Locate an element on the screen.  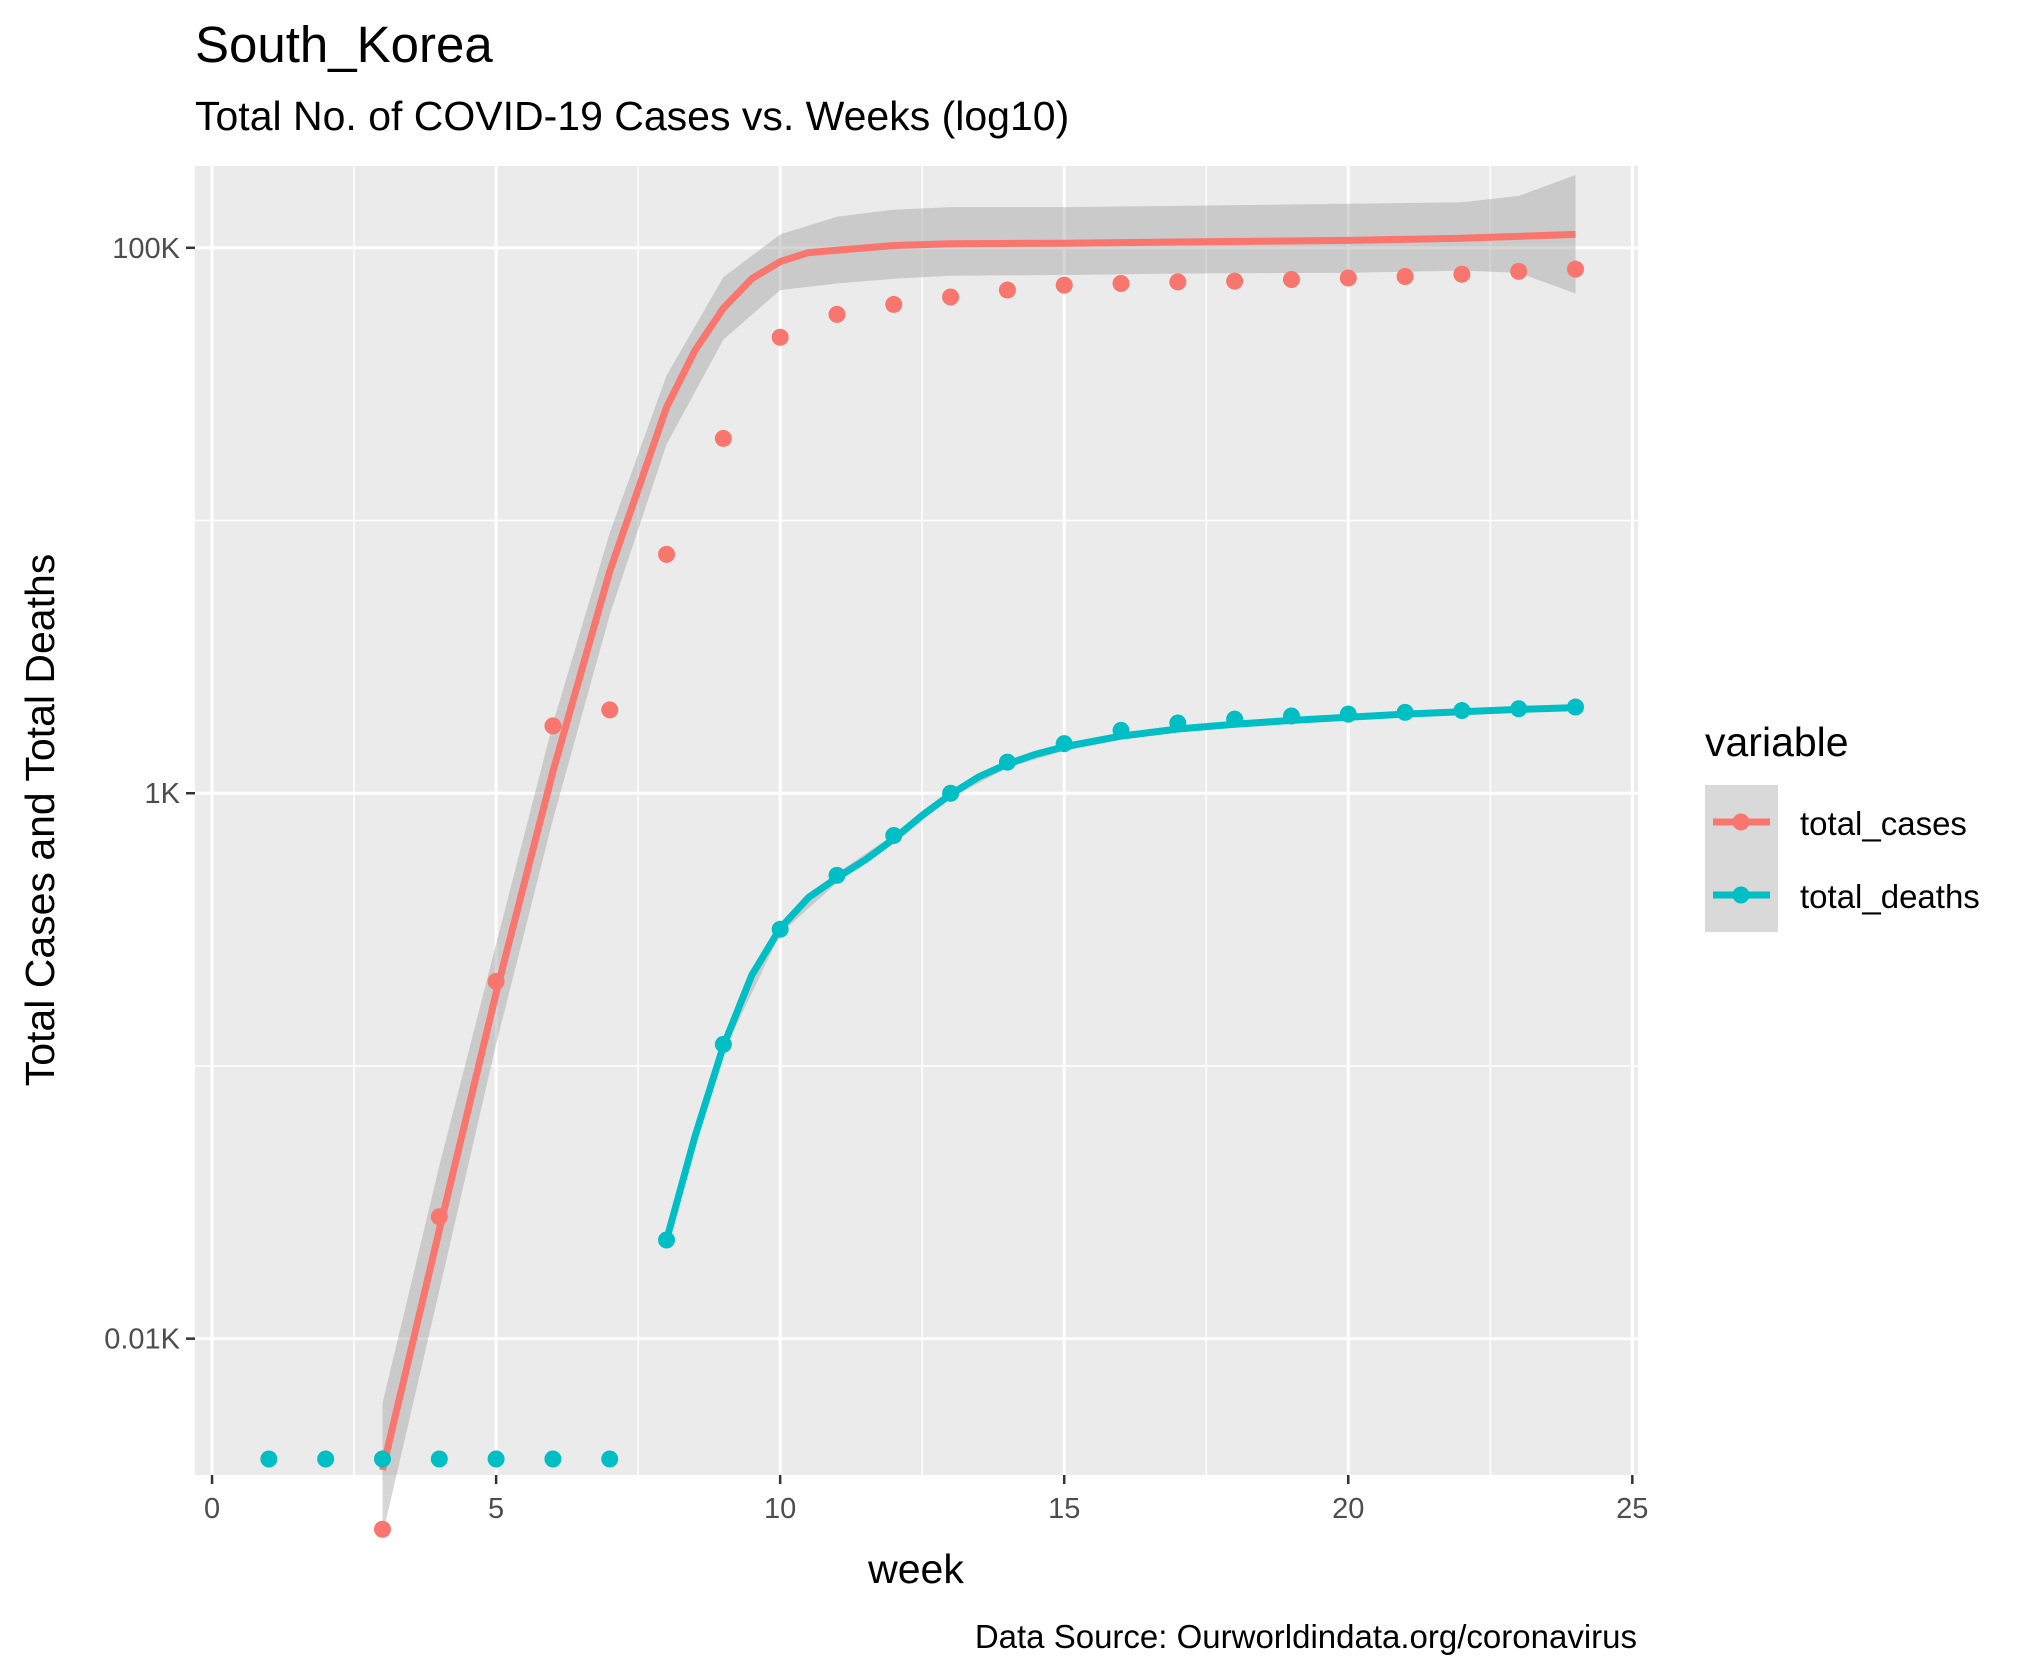
x-axis-title: week is located at coordinates (915, 1569).